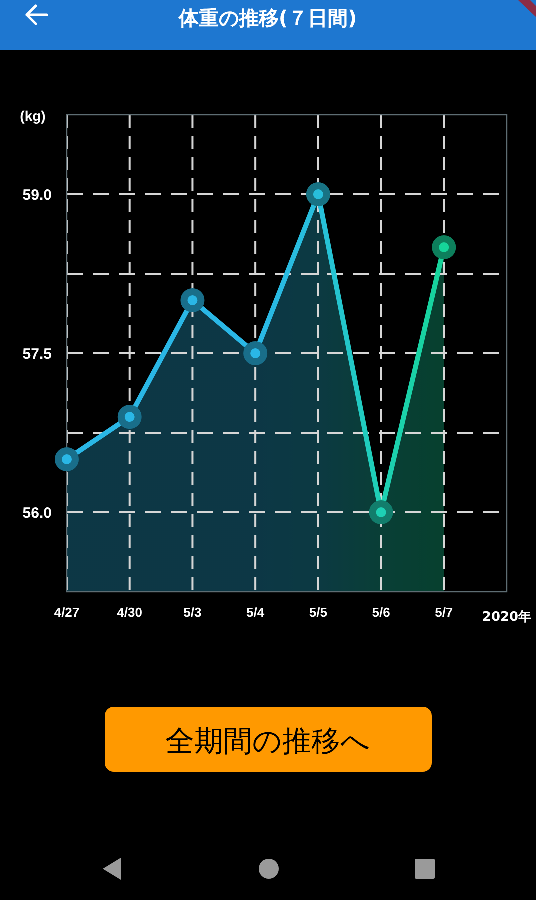 This screenshot has height=900, width=536. Describe the element at coordinates (268, 18) in the screenshot. I see `chart-title: 体重の推移(７日間)` at that location.